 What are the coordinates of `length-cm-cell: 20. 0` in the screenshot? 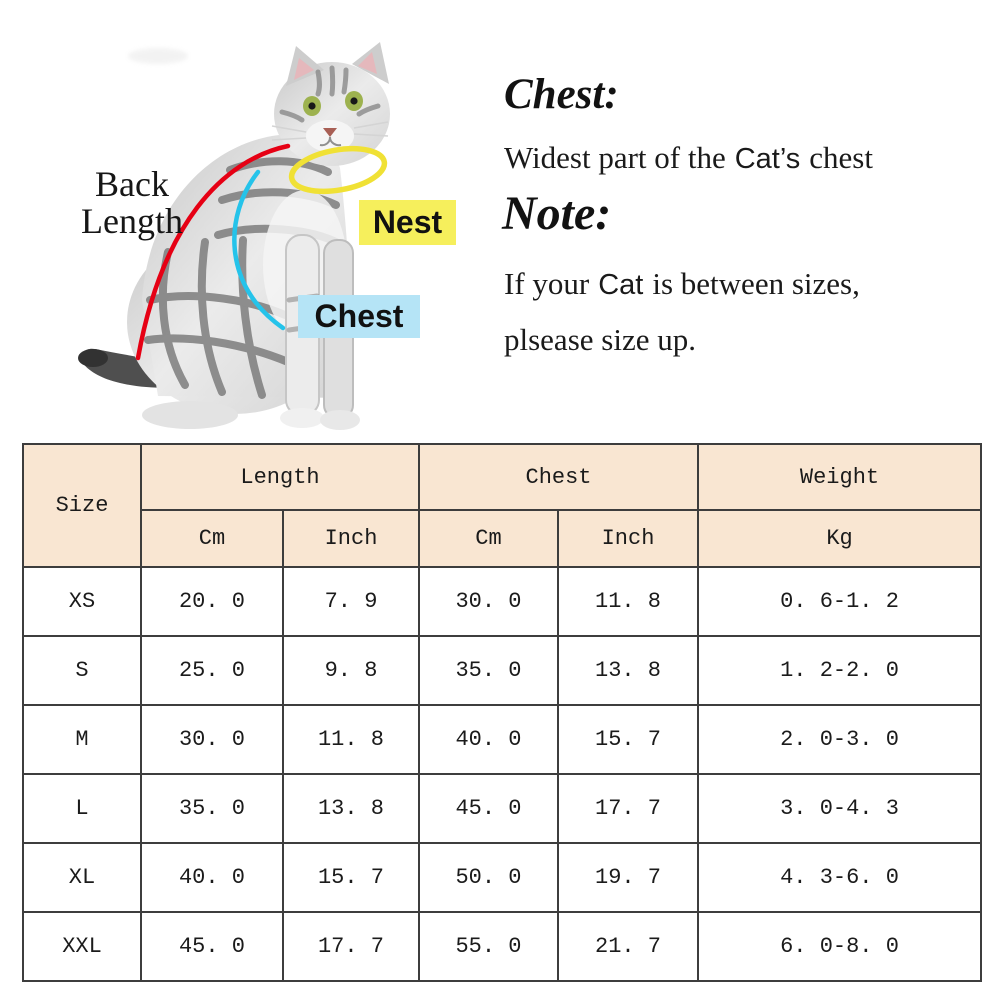 It's located at (212, 601).